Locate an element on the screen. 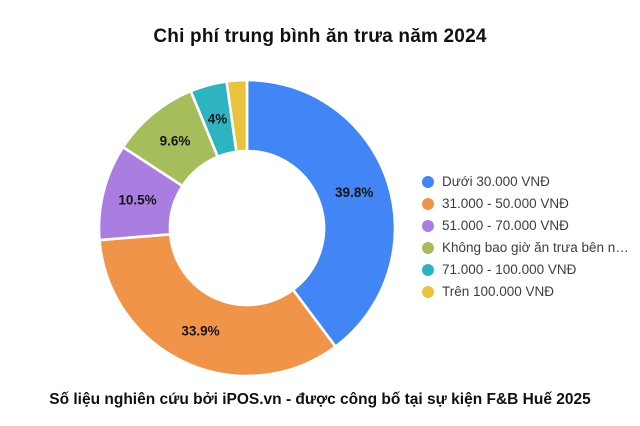 The height and width of the screenshot is (426, 640). legend-item: 31.000 - 50.000 VNĐ is located at coordinates (529, 203).